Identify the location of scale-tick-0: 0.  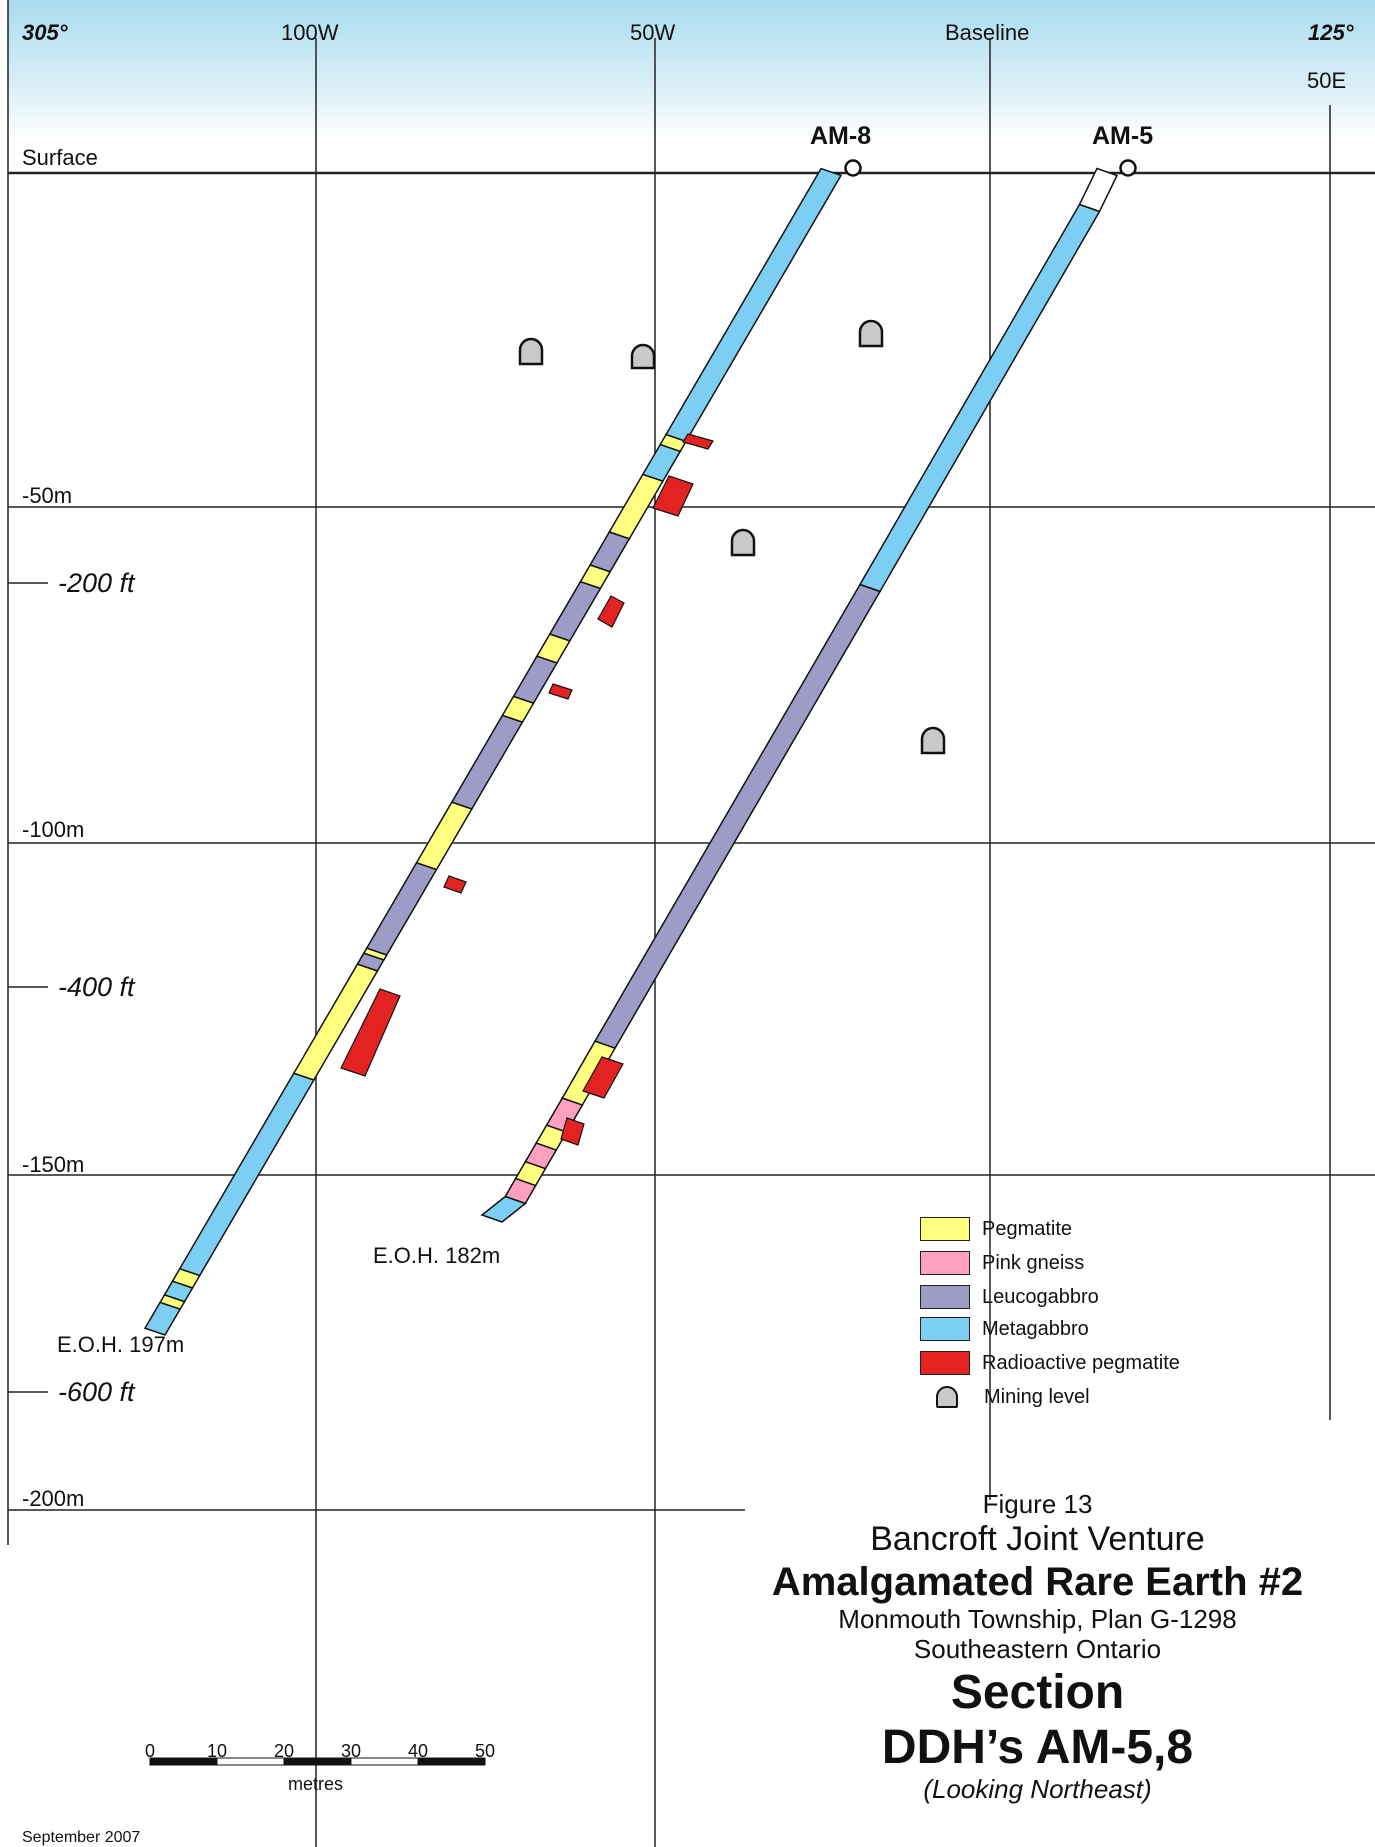
(150, 1751).